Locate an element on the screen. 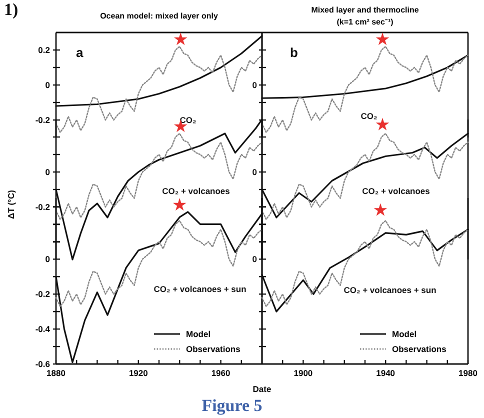 The image size is (484, 418). chart-title: Ocean model: mixed layer only is located at coordinates (159, 16).